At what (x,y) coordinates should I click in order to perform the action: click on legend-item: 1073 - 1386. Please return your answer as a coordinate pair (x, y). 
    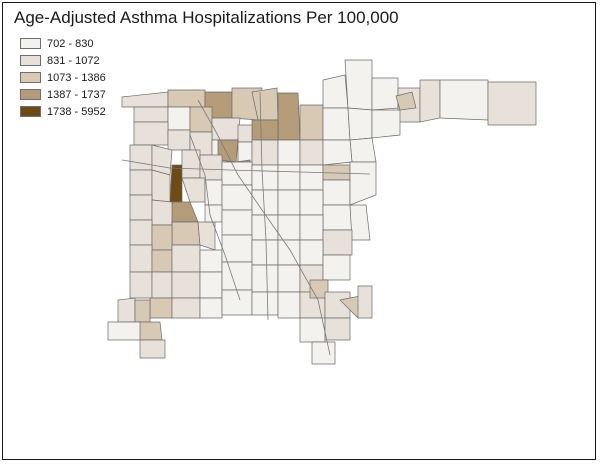
    Looking at the image, I should click on (63, 77).